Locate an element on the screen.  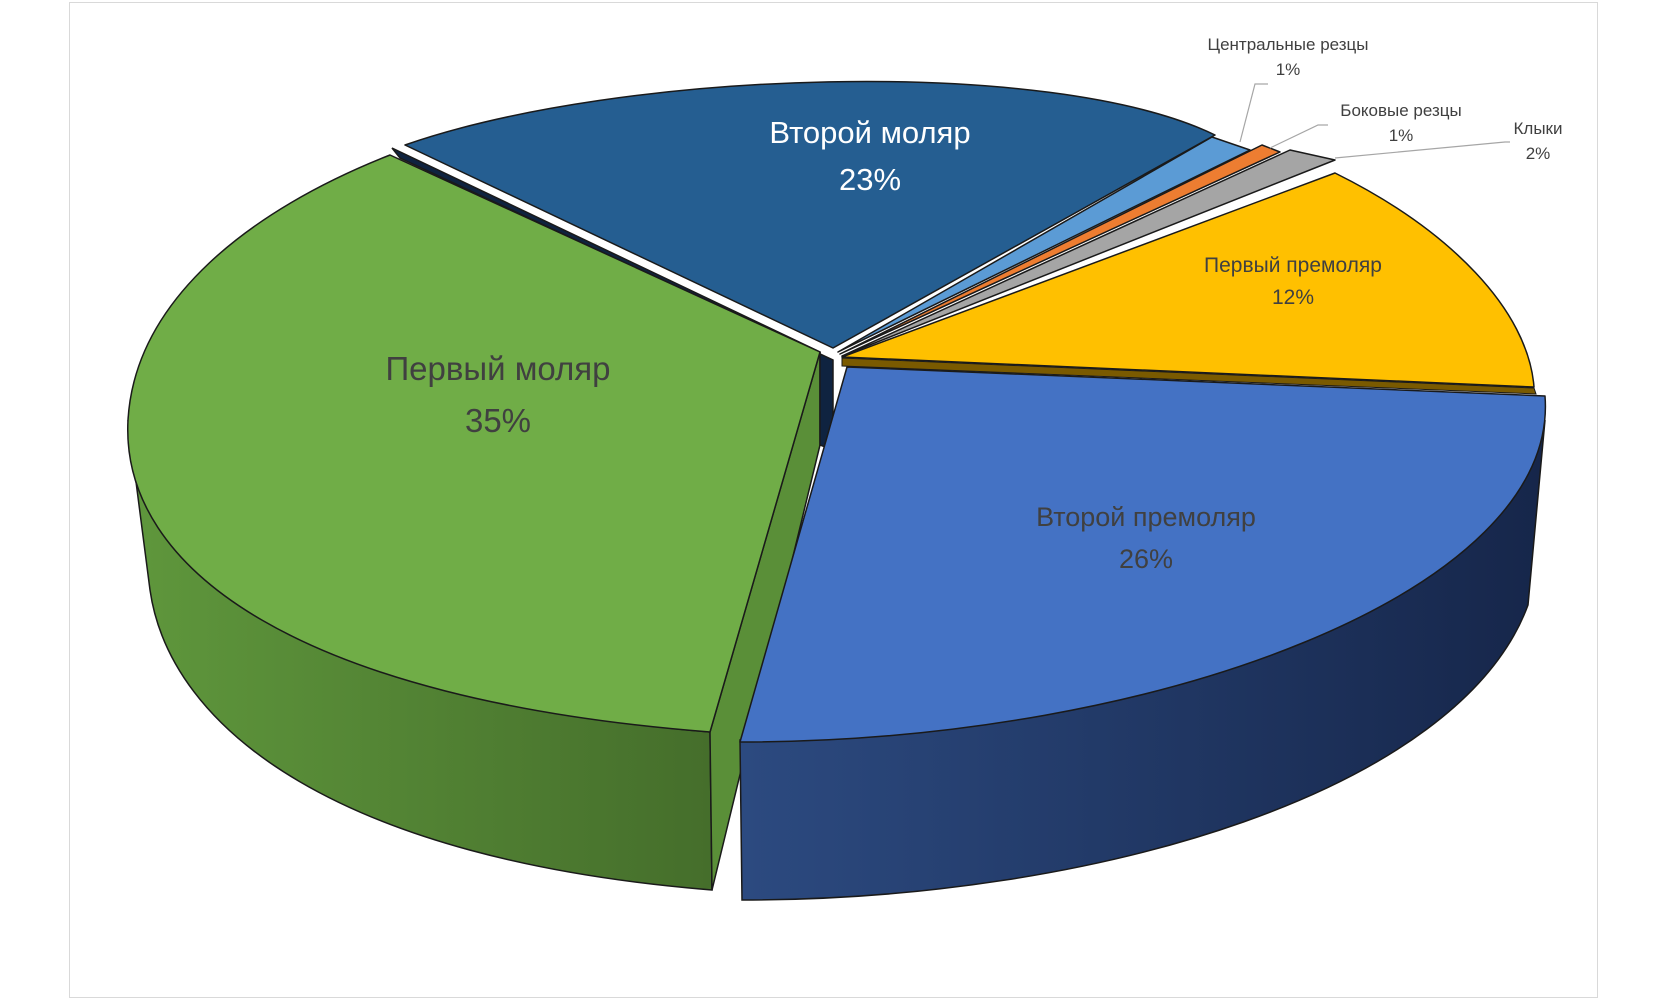
label-lateral-incisors: Боковые резцы is located at coordinates (1400, 110).